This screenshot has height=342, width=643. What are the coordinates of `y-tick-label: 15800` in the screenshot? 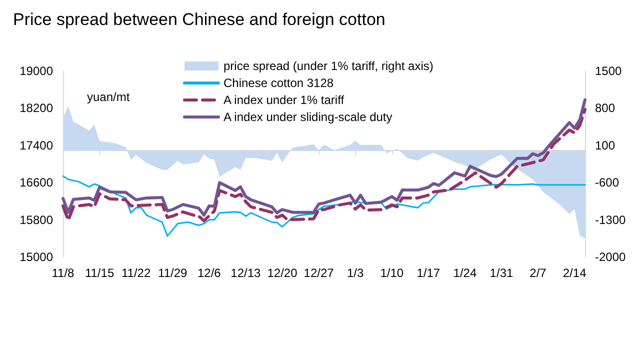 It's located at (37, 219).